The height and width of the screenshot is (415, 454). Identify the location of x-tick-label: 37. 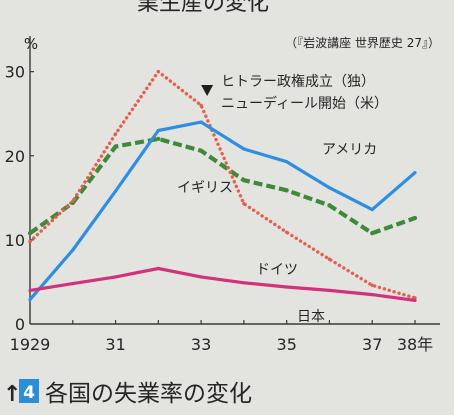
(372, 344).